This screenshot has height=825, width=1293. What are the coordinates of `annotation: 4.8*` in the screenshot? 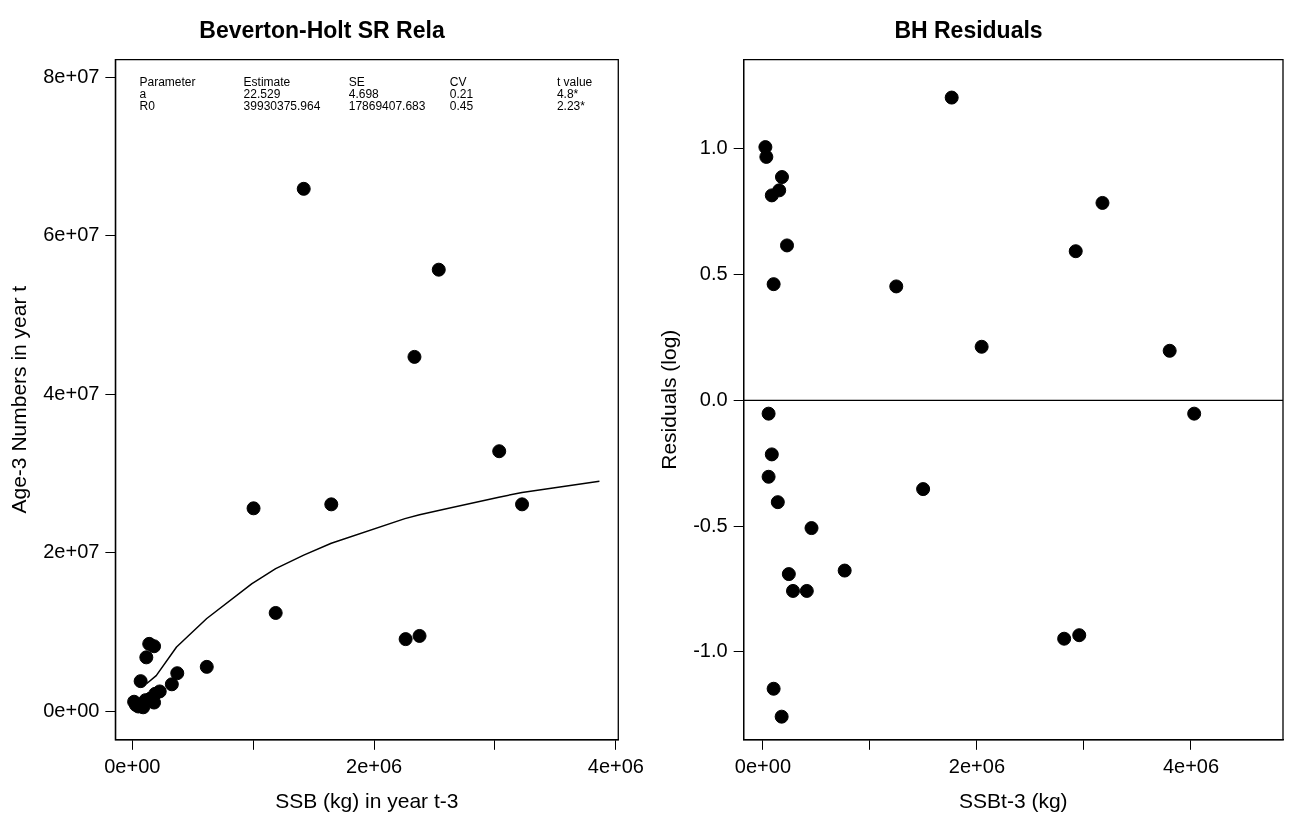 It's located at (567, 93).